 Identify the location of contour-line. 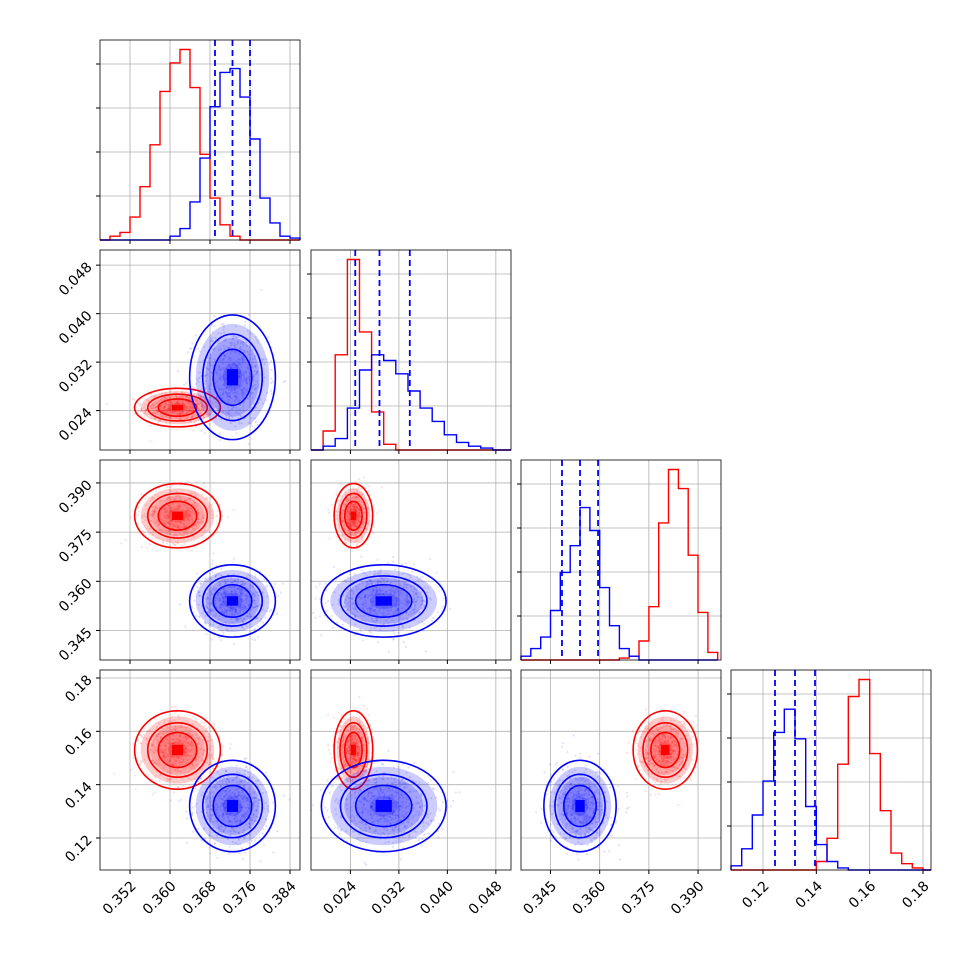
(383, 601).